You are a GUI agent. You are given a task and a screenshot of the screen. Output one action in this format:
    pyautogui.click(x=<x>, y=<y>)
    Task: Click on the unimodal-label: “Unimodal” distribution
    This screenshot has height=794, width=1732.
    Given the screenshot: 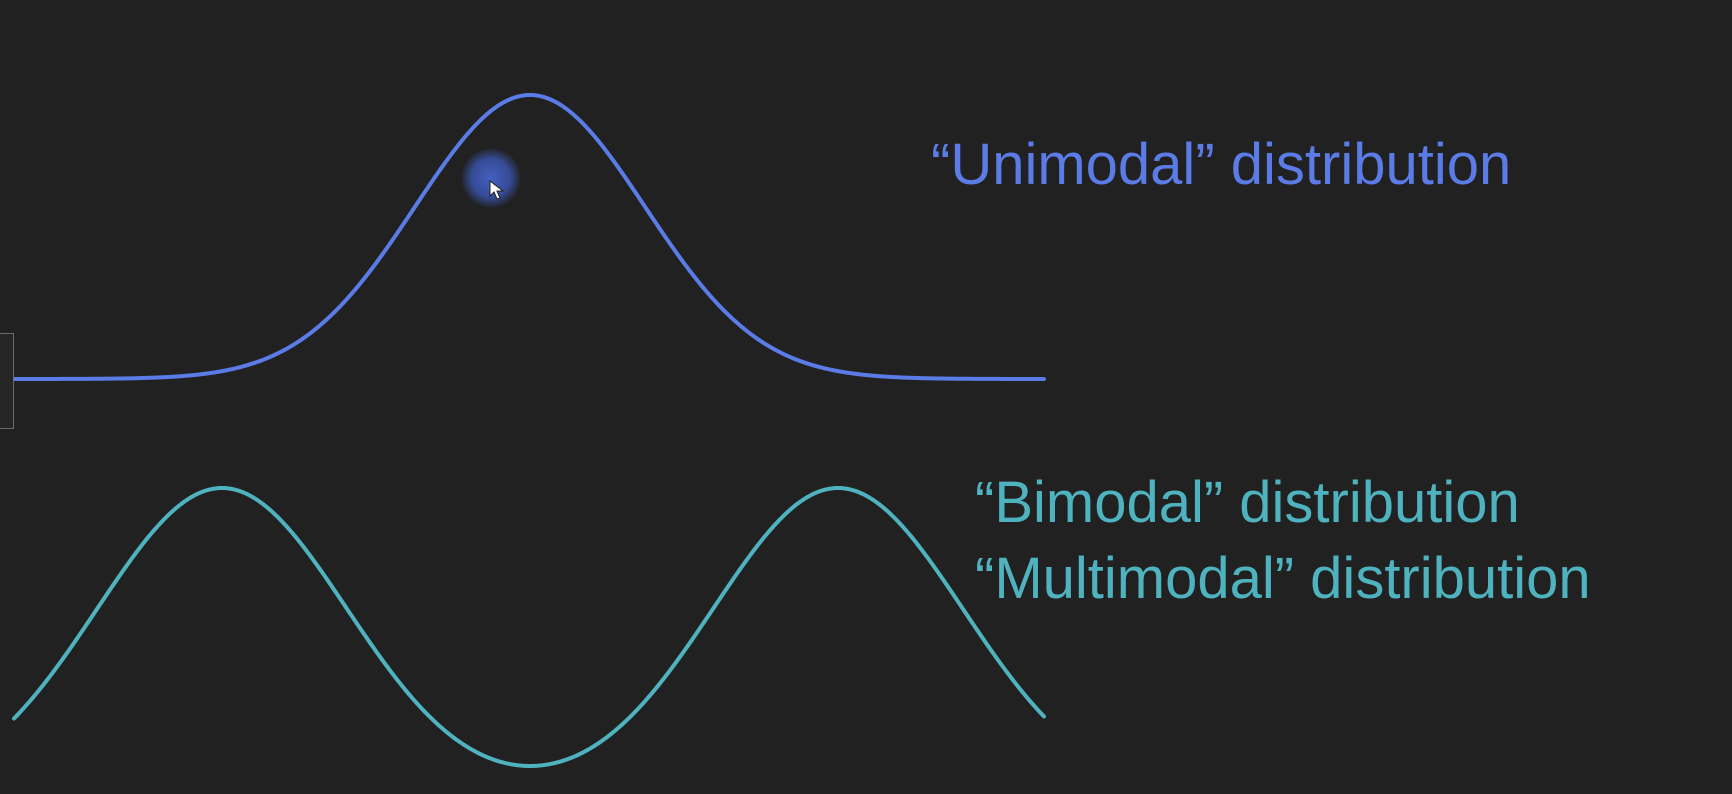 What is the action you would take?
    pyautogui.click(x=1221, y=164)
    